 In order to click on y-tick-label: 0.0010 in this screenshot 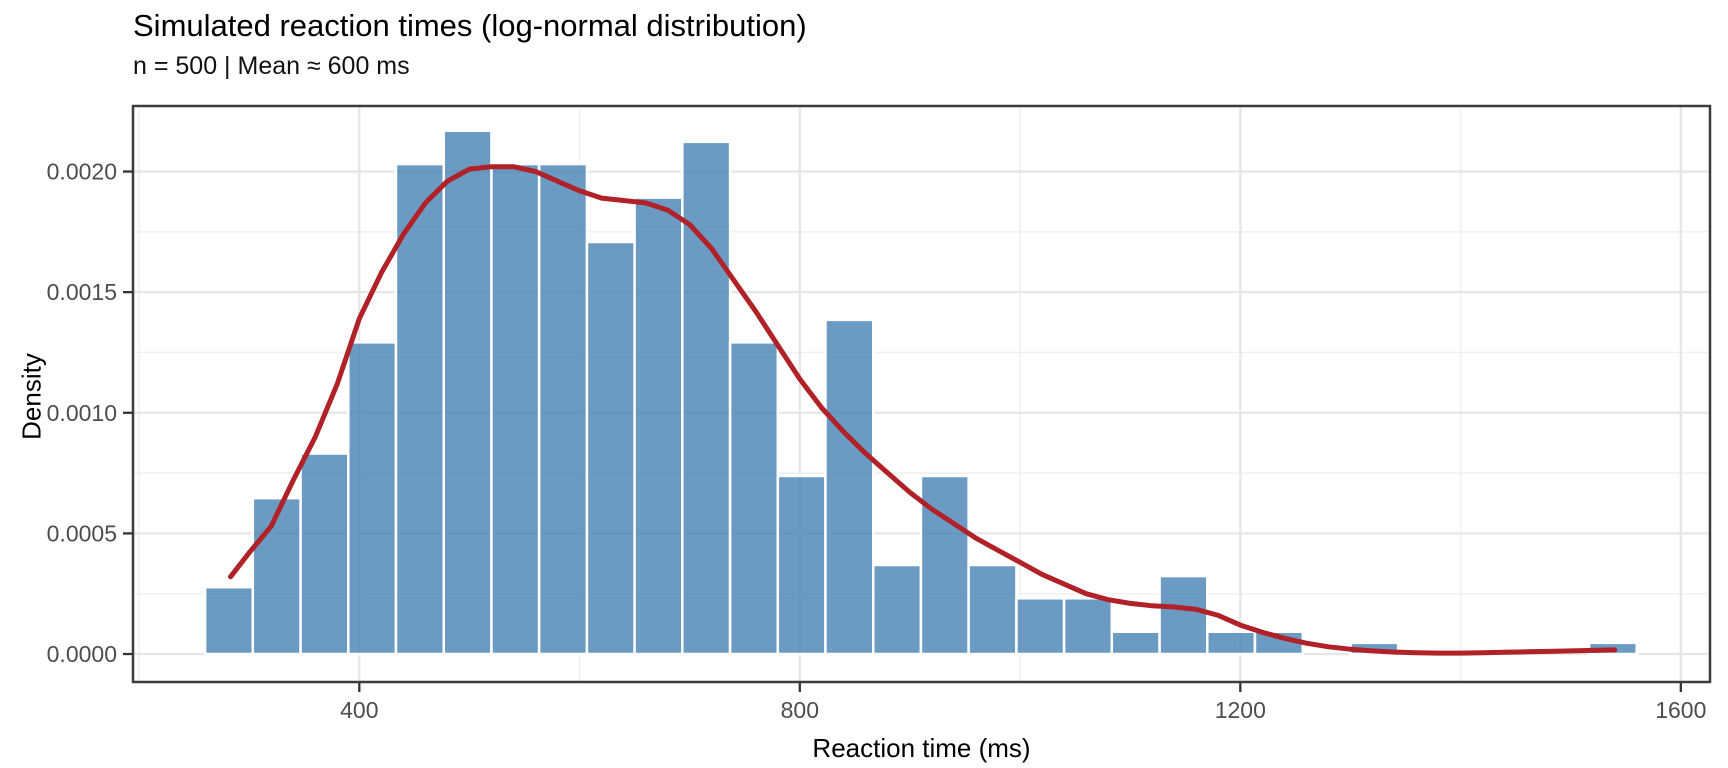, I will do `click(82, 413)`.